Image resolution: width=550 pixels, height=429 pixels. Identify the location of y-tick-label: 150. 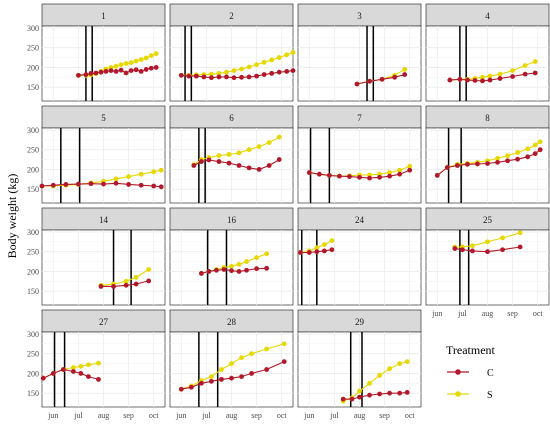
(33, 87).